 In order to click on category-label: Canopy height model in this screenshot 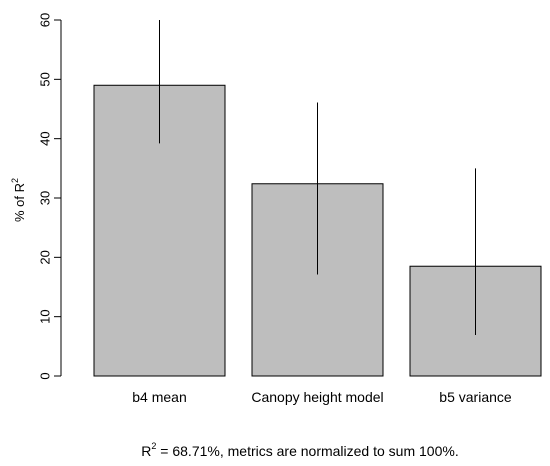, I will do `click(317, 397)`.